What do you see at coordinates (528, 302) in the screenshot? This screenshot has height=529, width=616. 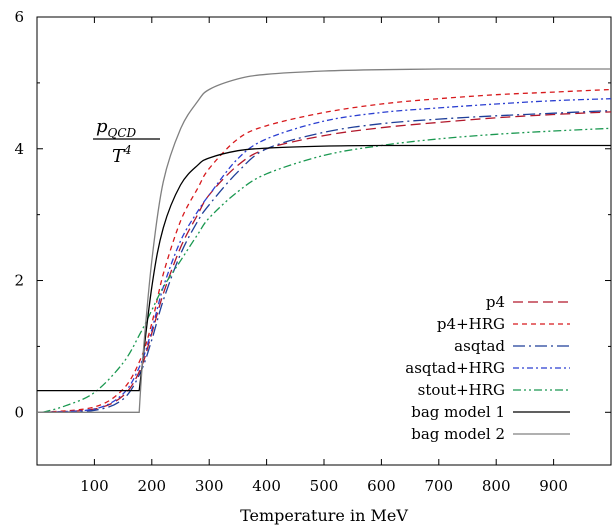 I see `legend-item-p4: p4` at bounding box center [528, 302].